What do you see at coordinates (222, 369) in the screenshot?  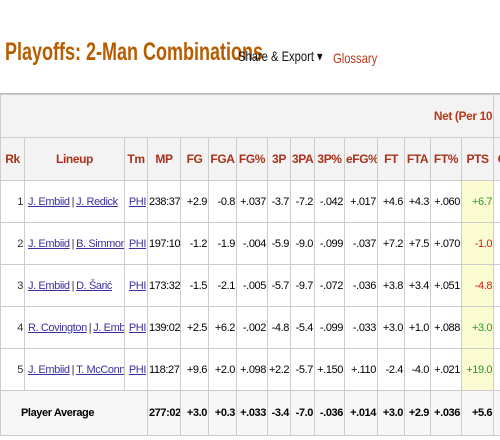 I see `stat: +2.0` at bounding box center [222, 369].